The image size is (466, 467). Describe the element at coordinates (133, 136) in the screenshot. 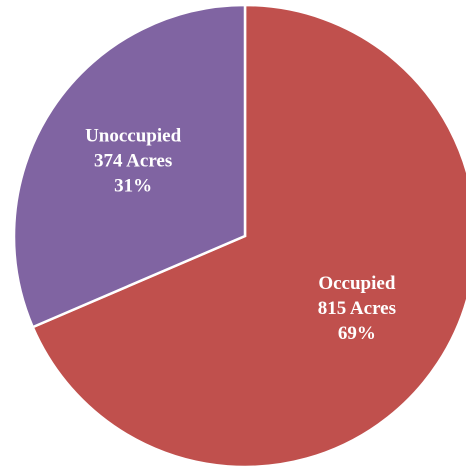

I see `slice-category-label: Unoccupied` at that location.